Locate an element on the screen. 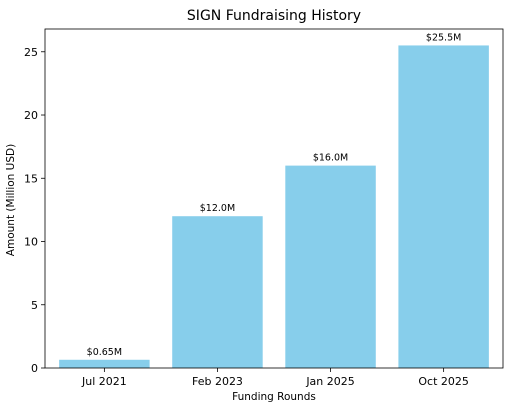 The height and width of the screenshot is (409, 512). y-tick-label: 25 is located at coordinates (31, 52).